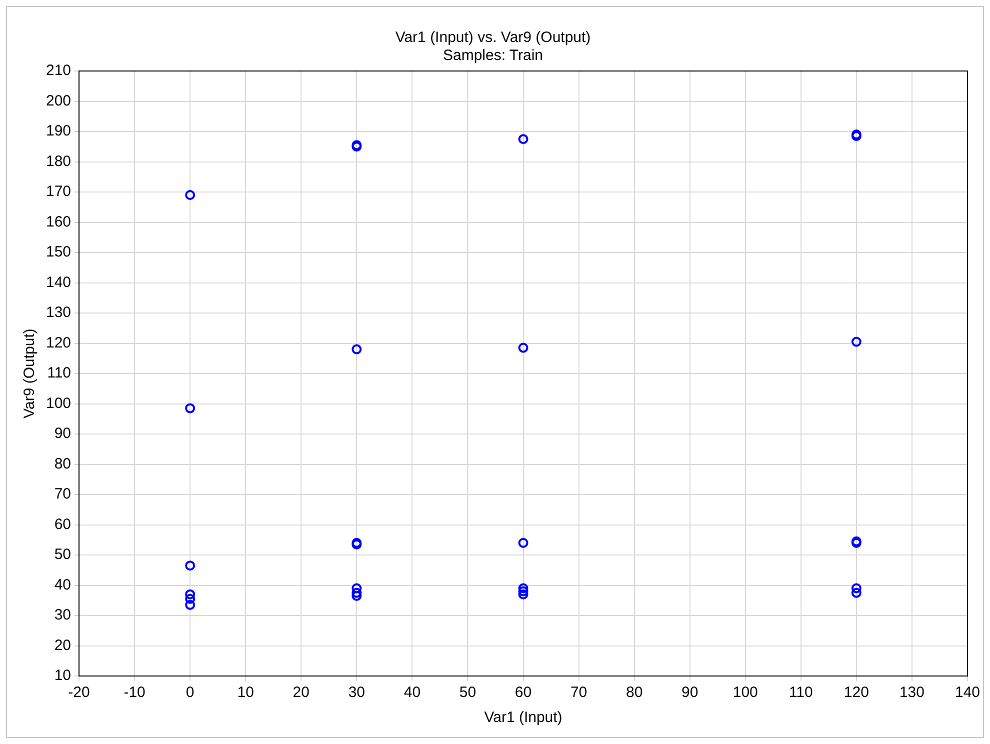 The width and height of the screenshot is (990, 744). What do you see at coordinates (59, 282) in the screenshot?
I see `y-tick-label: 140` at bounding box center [59, 282].